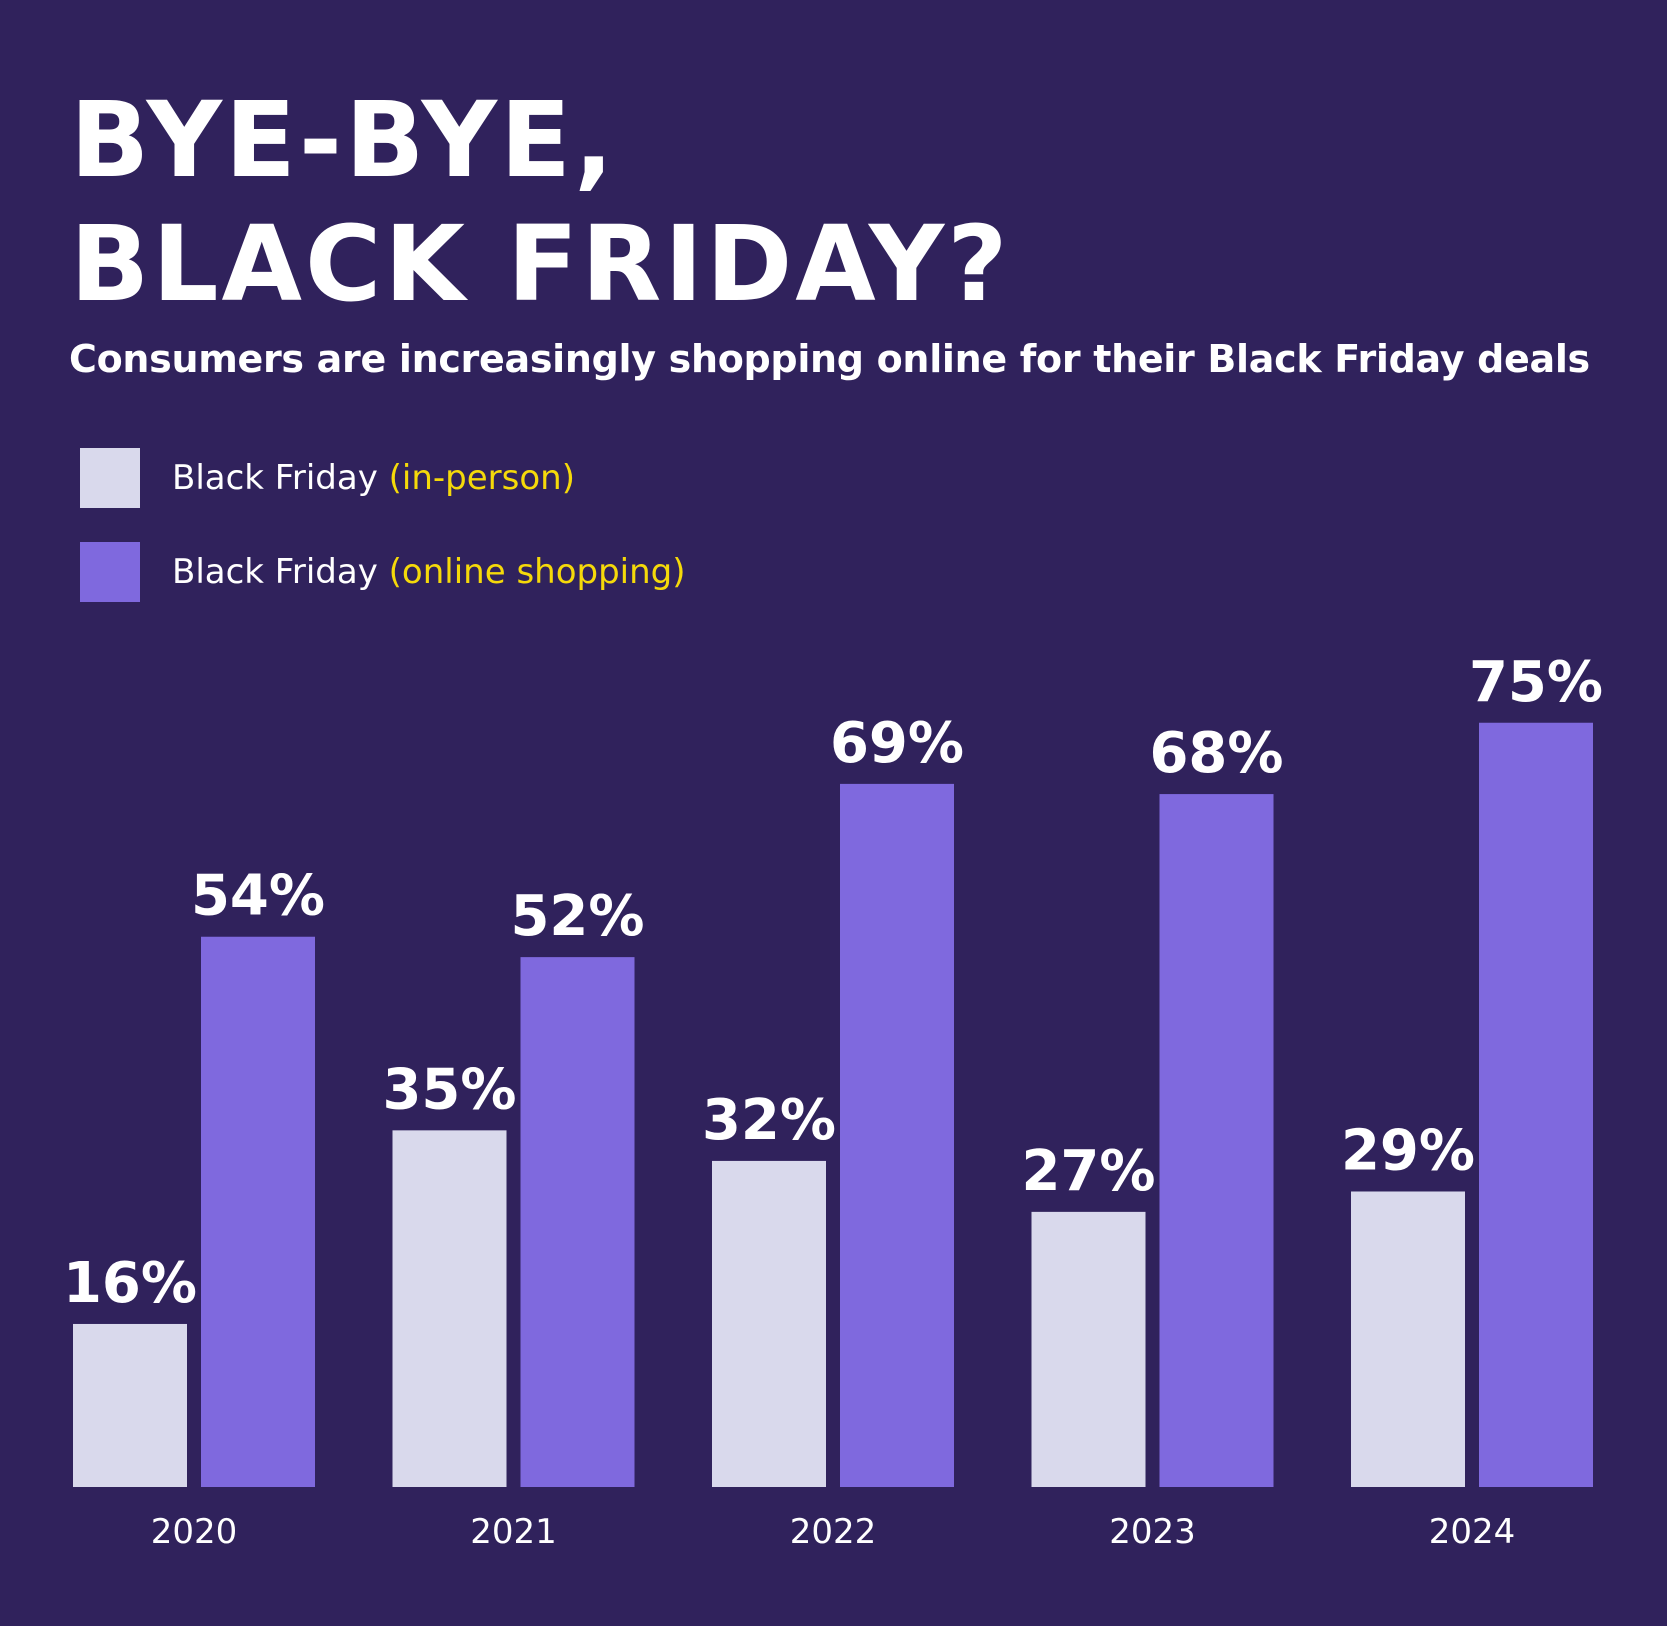 This screenshot has height=1626, width=1667. What do you see at coordinates (833, 1532) in the screenshot?
I see `x-tick-label-2022: 2022` at bounding box center [833, 1532].